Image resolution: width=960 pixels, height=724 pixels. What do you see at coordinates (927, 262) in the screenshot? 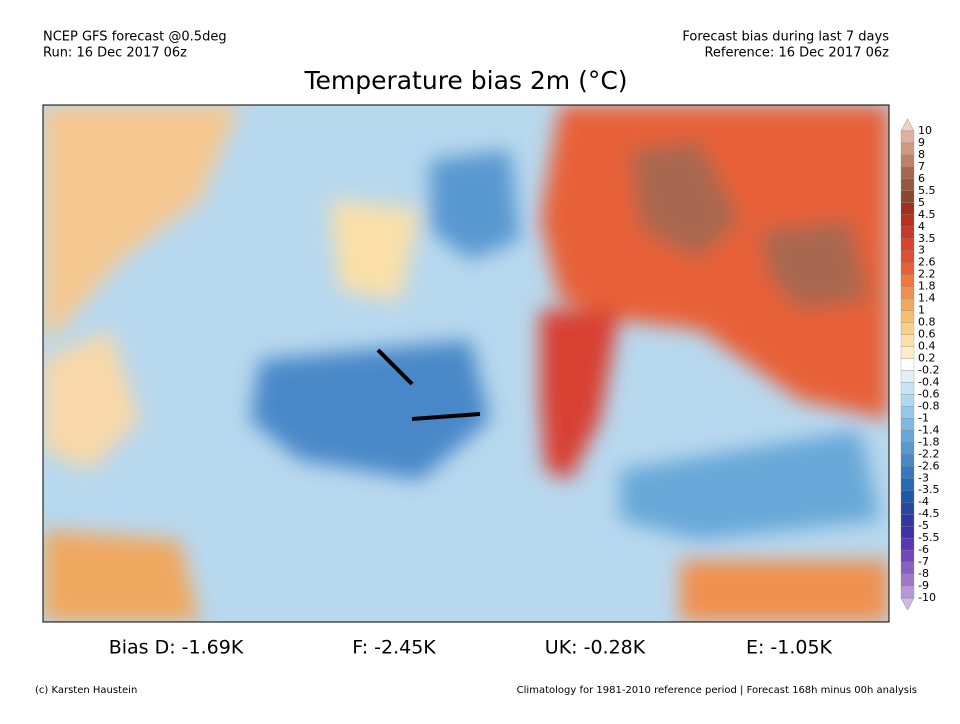
I see `colorbar-label: 2.6` at bounding box center [927, 262].